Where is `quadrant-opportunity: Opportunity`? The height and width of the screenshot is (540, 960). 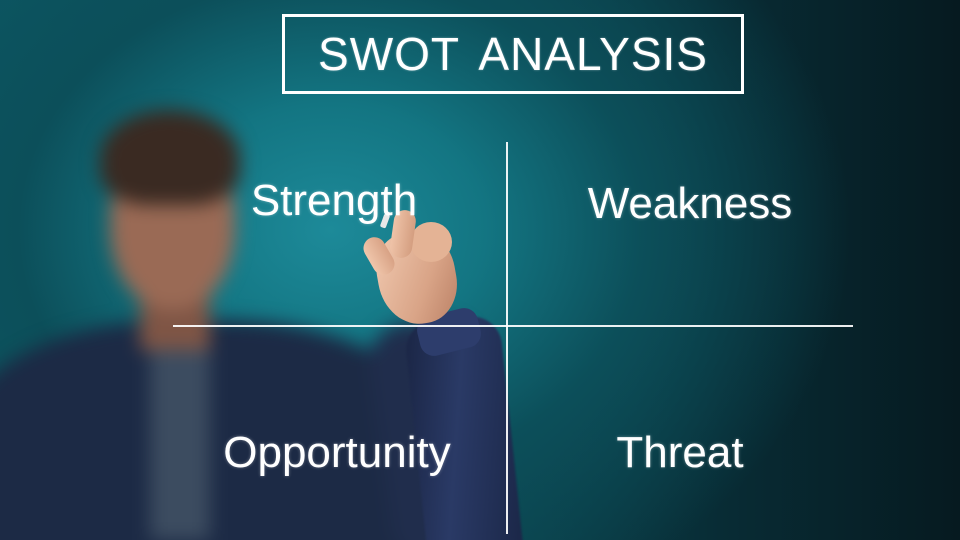 quadrant-opportunity: Opportunity is located at coordinates (337, 452).